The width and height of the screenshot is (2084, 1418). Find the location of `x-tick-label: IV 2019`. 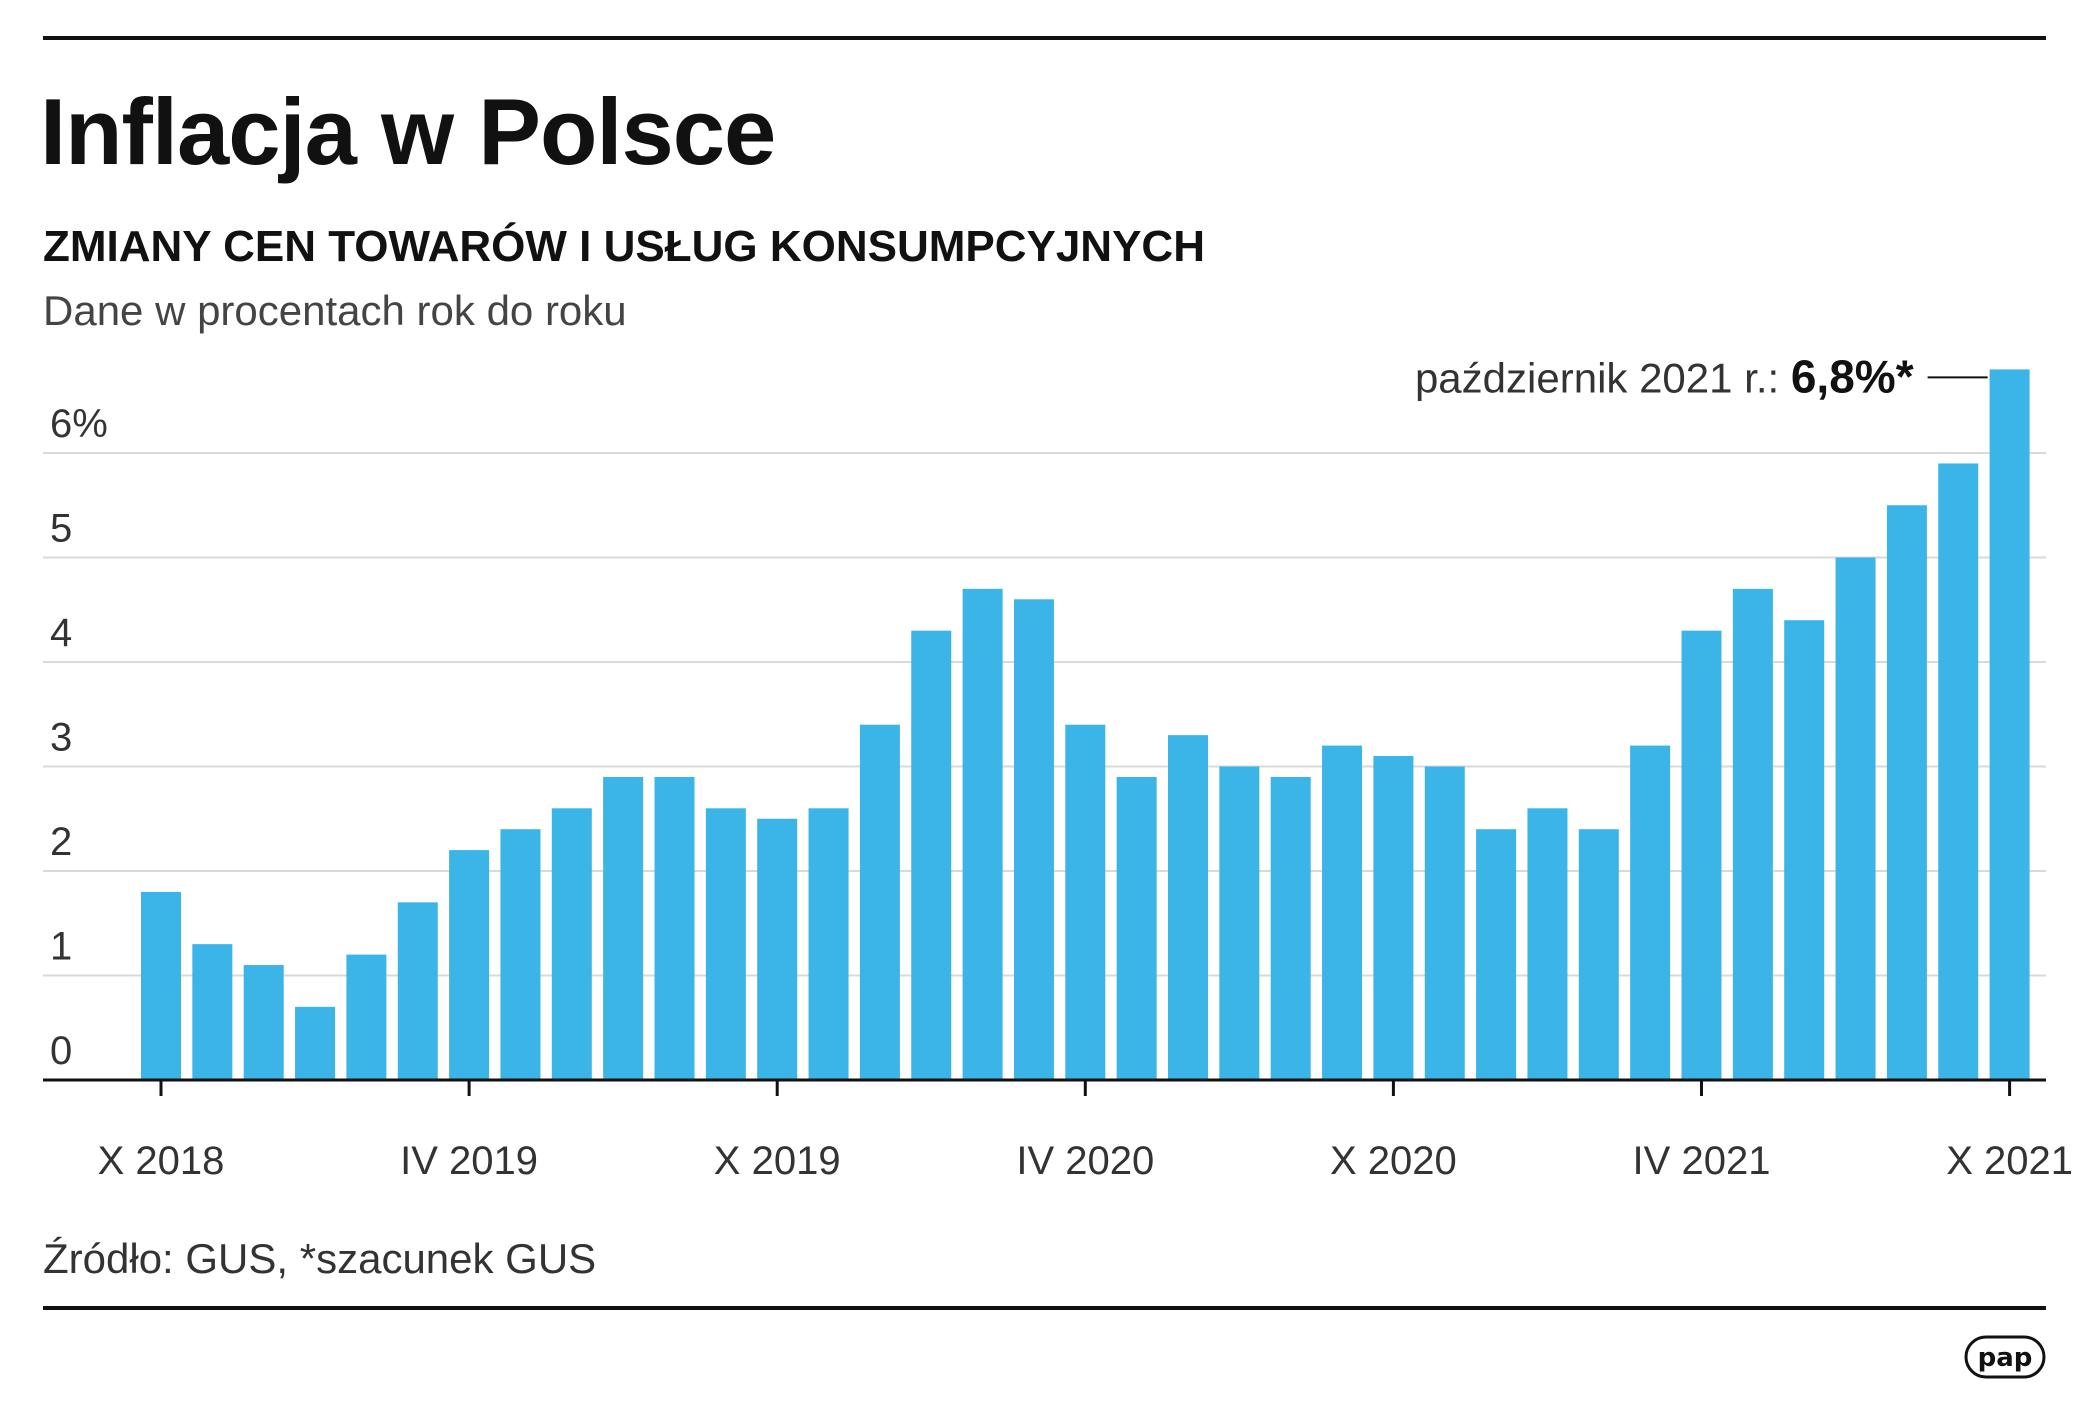

x-tick-label: IV 2019 is located at coordinates (469, 1161).